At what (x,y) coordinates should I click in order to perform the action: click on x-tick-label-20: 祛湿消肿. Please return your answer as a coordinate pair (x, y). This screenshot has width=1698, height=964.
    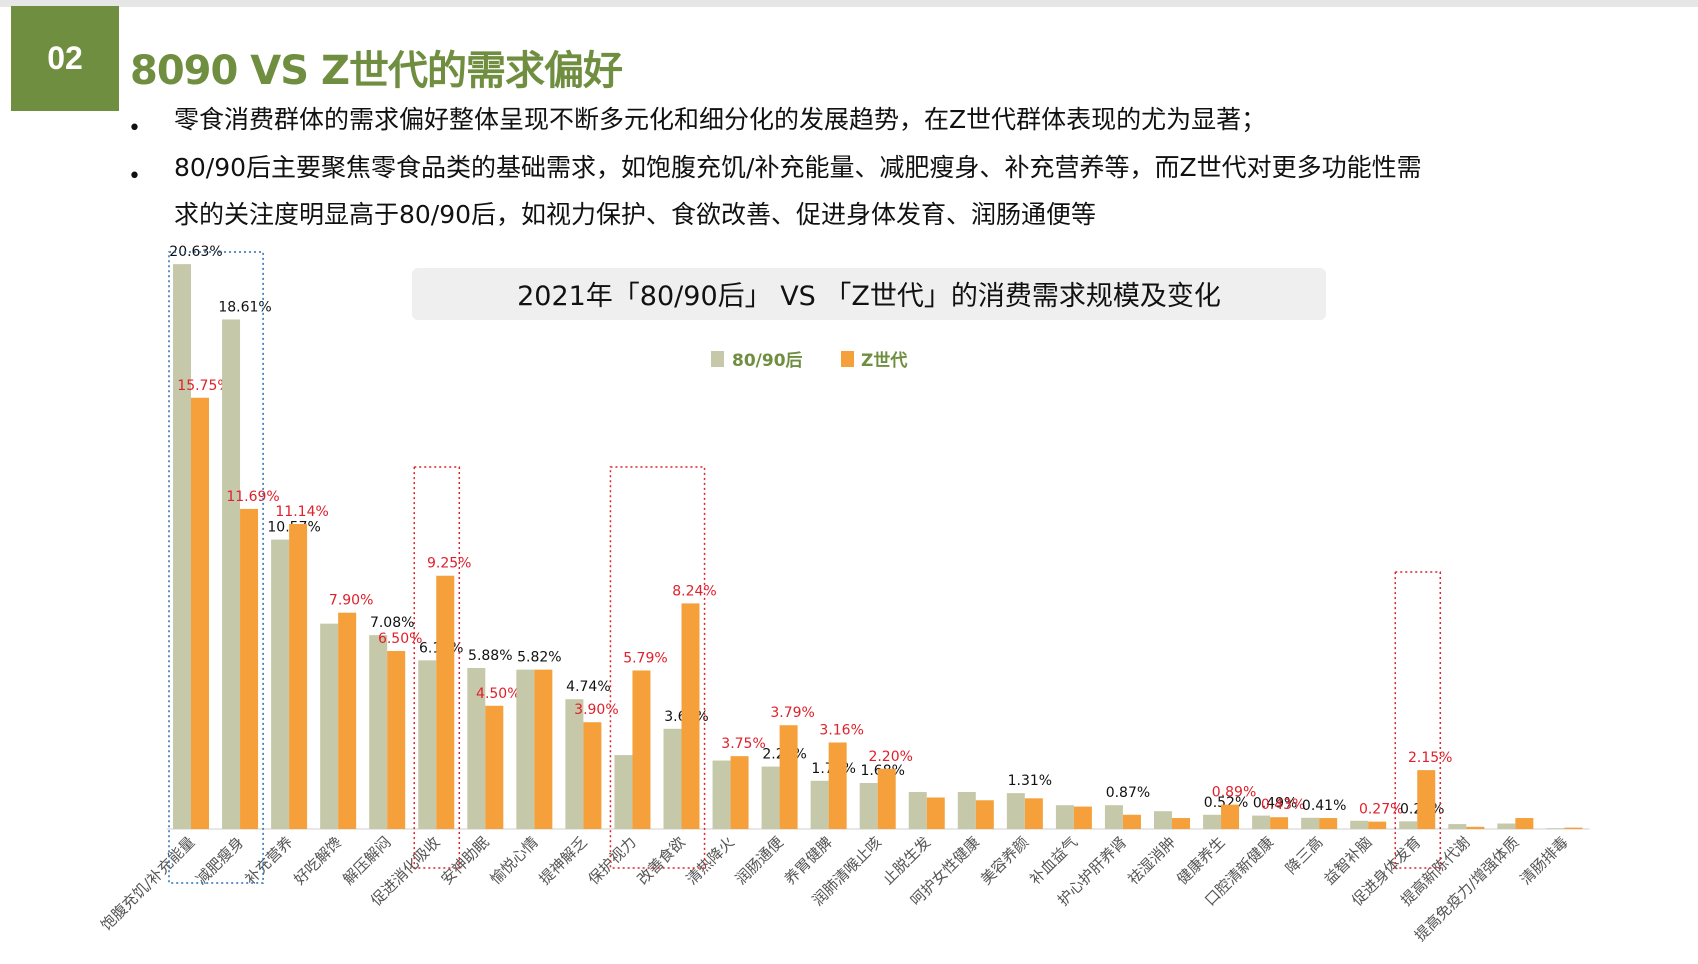
    Looking at the image, I should click on (1151, 860).